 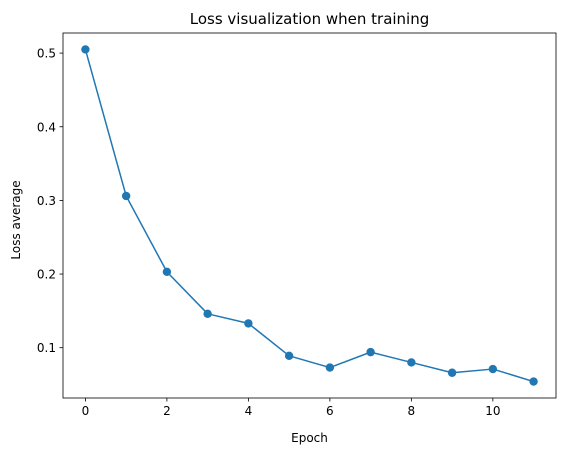 I want to click on y-tick-label: 0.4, so click(x=46, y=127).